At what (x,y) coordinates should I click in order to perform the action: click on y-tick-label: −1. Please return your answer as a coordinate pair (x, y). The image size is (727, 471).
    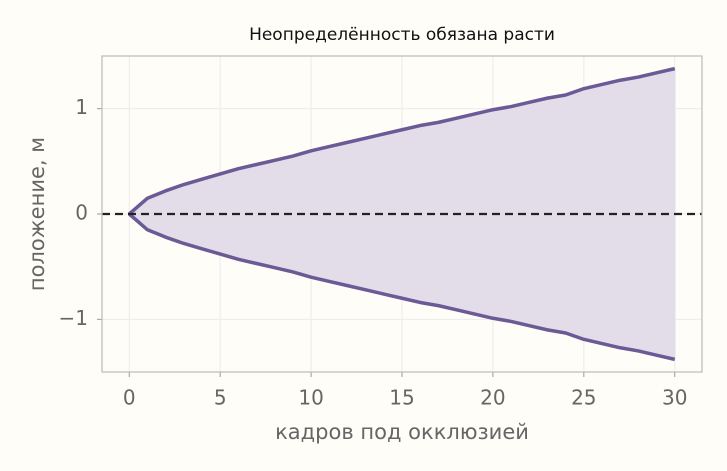
    Looking at the image, I should click on (73, 318).